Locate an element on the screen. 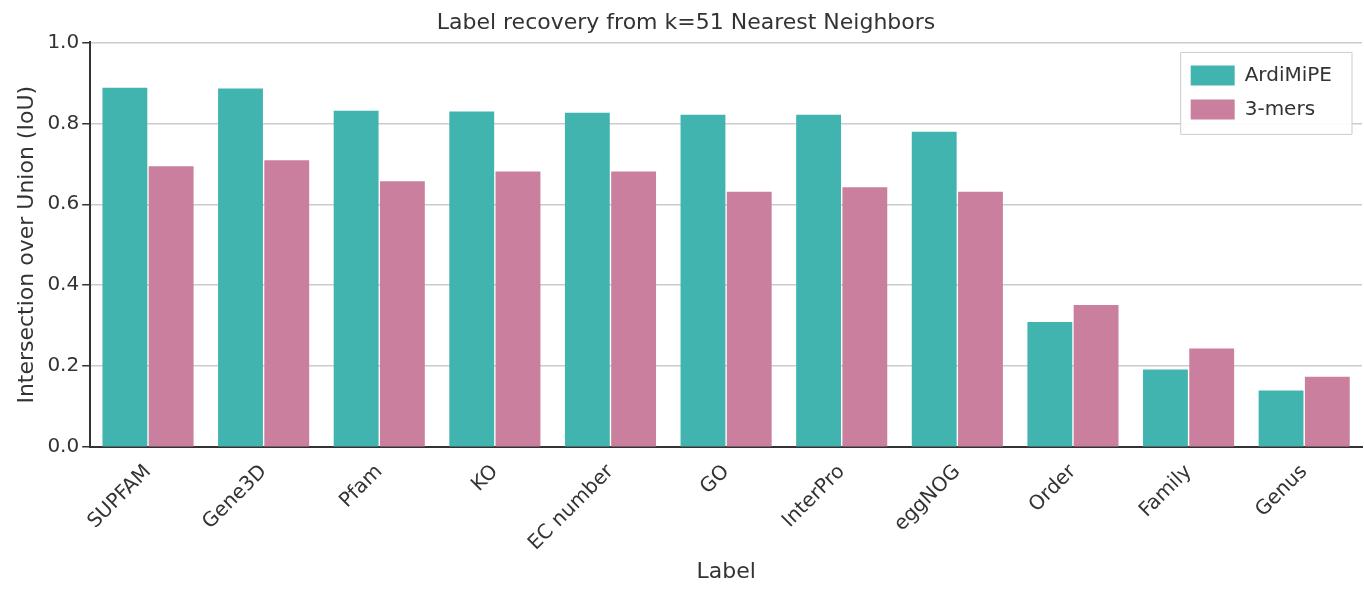 The height and width of the screenshot is (589, 1364). y-tick-label: 0.4 is located at coordinates (63, 283).